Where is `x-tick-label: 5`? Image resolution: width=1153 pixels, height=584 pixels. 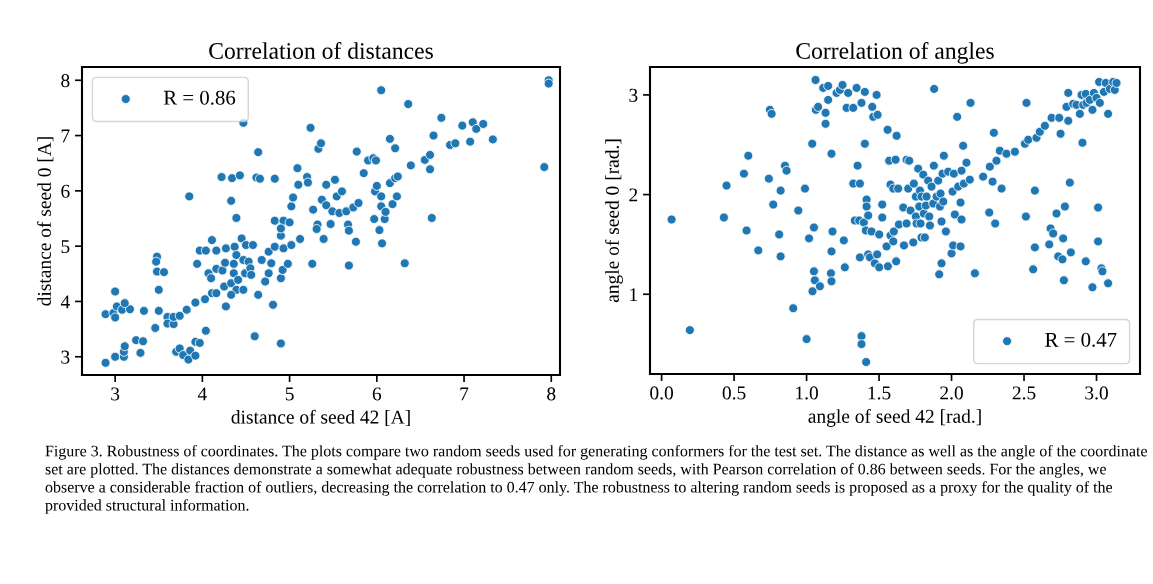 x-tick-label: 5 is located at coordinates (289, 394).